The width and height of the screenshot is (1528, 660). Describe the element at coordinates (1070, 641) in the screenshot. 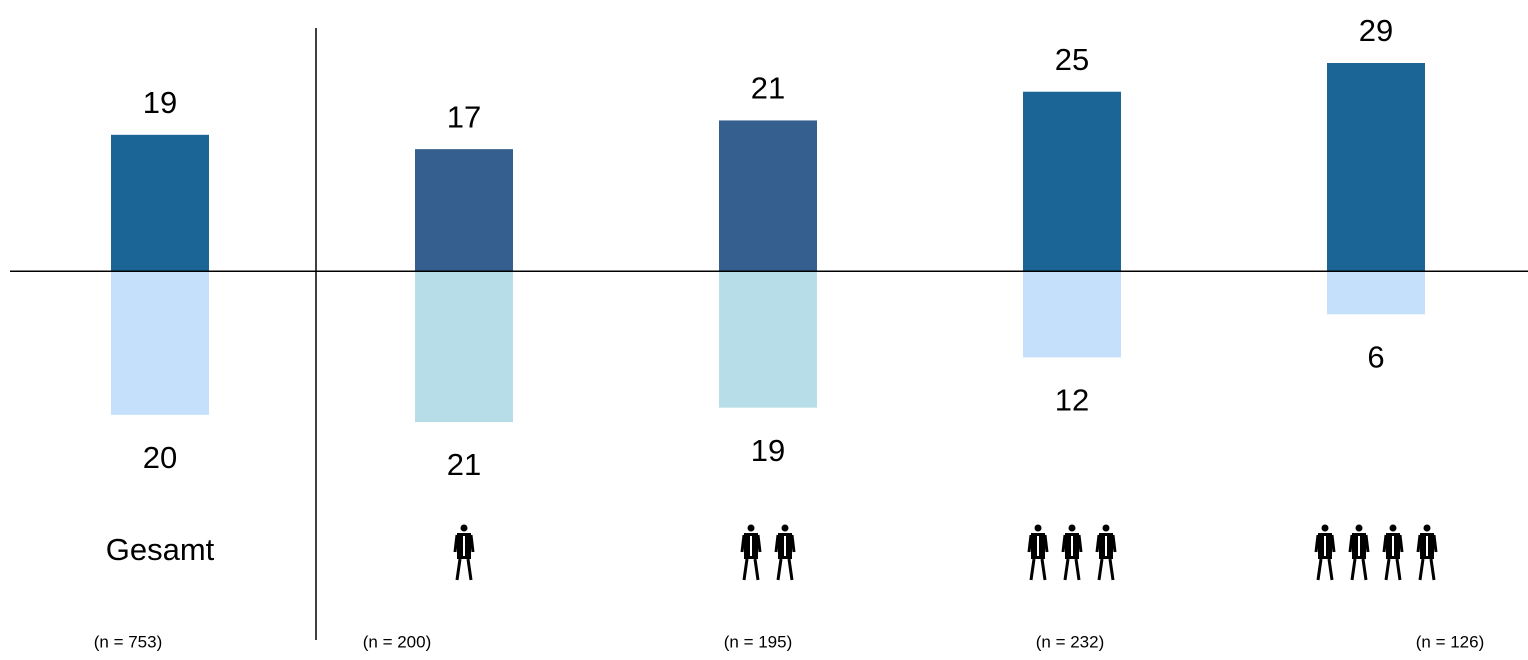

I see `sample-size: (n = 232)` at that location.